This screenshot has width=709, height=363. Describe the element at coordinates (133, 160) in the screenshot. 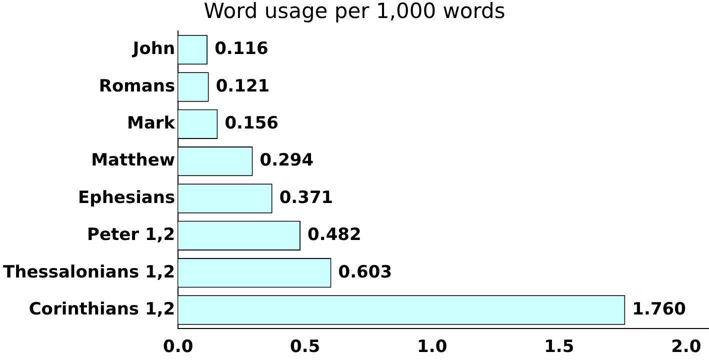

I see `y-tick-label: Matthew` at that location.